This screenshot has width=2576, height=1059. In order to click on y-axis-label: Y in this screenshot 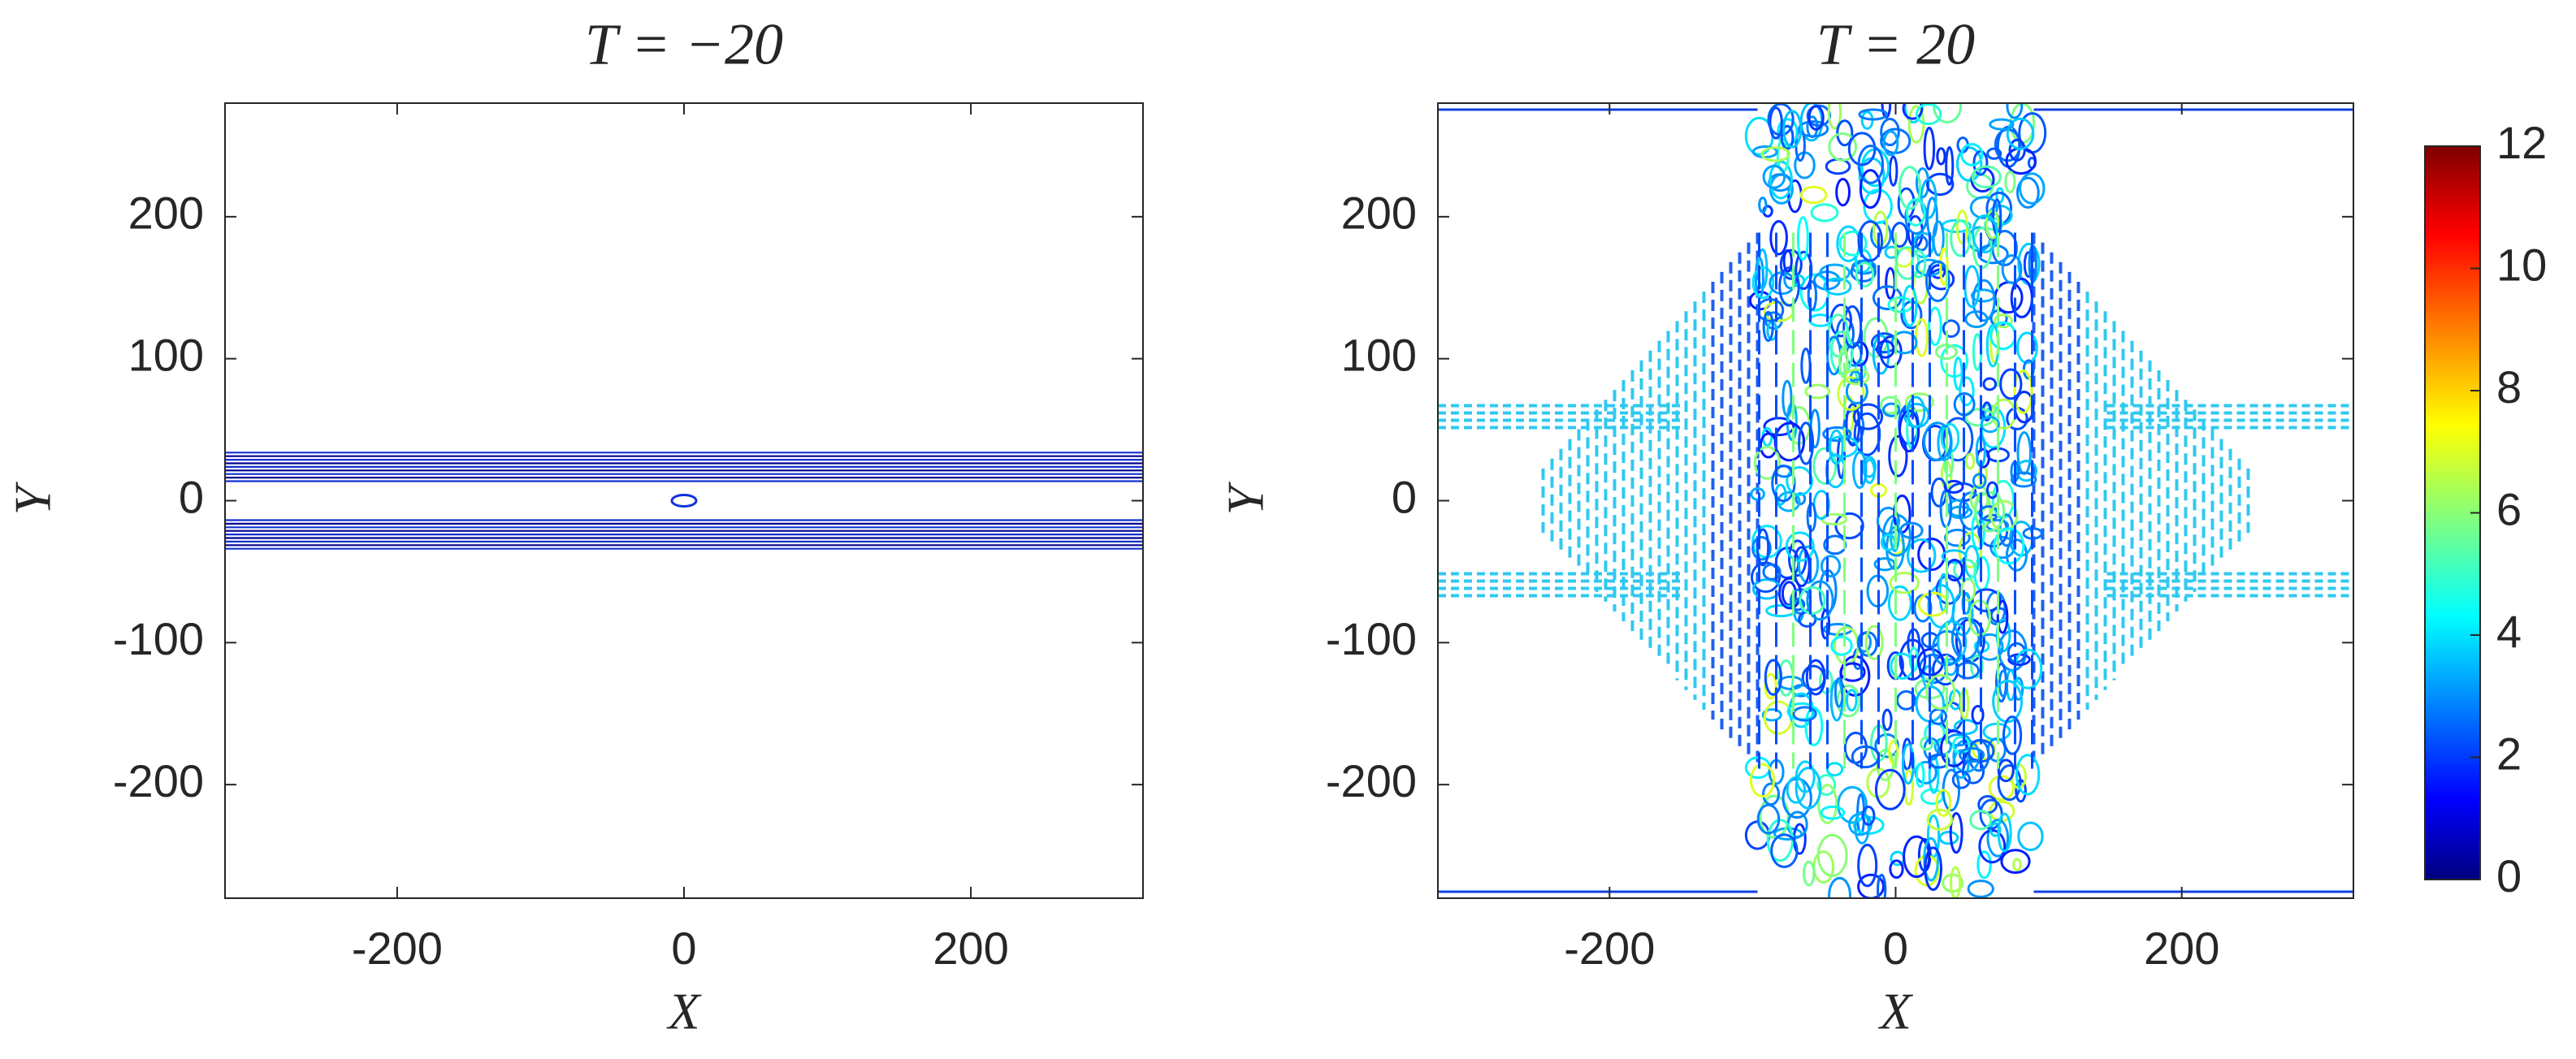, I will do `click(33, 498)`.